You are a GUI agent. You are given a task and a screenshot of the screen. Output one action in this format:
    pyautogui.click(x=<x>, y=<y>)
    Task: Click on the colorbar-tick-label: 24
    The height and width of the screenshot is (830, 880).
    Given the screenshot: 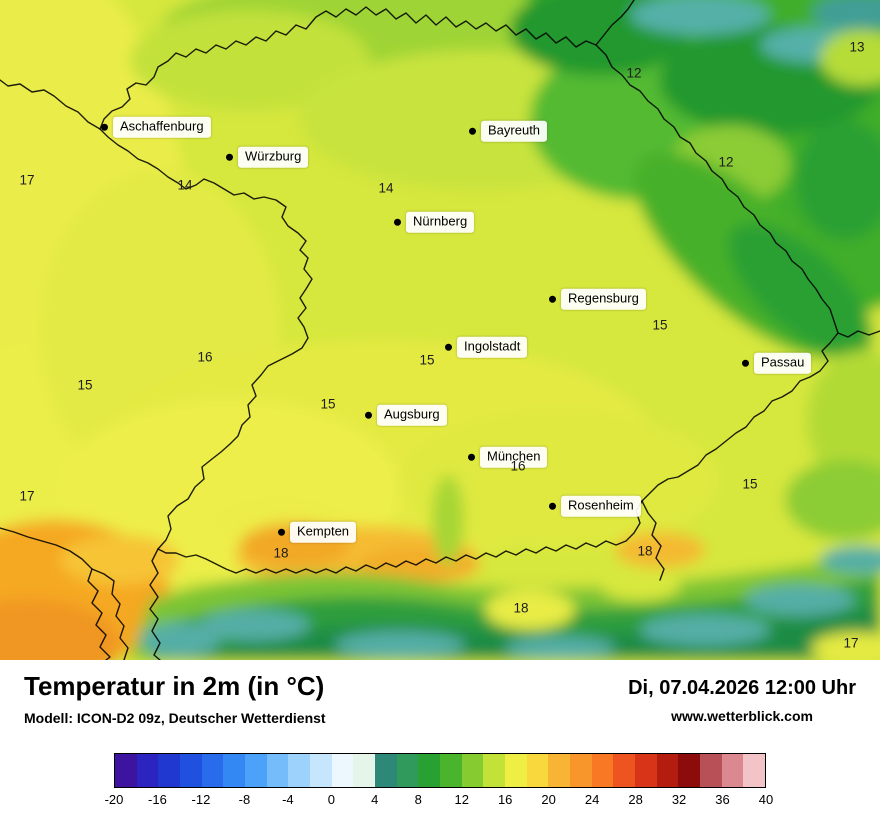 What is the action you would take?
    pyautogui.click(x=592, y=799)
    